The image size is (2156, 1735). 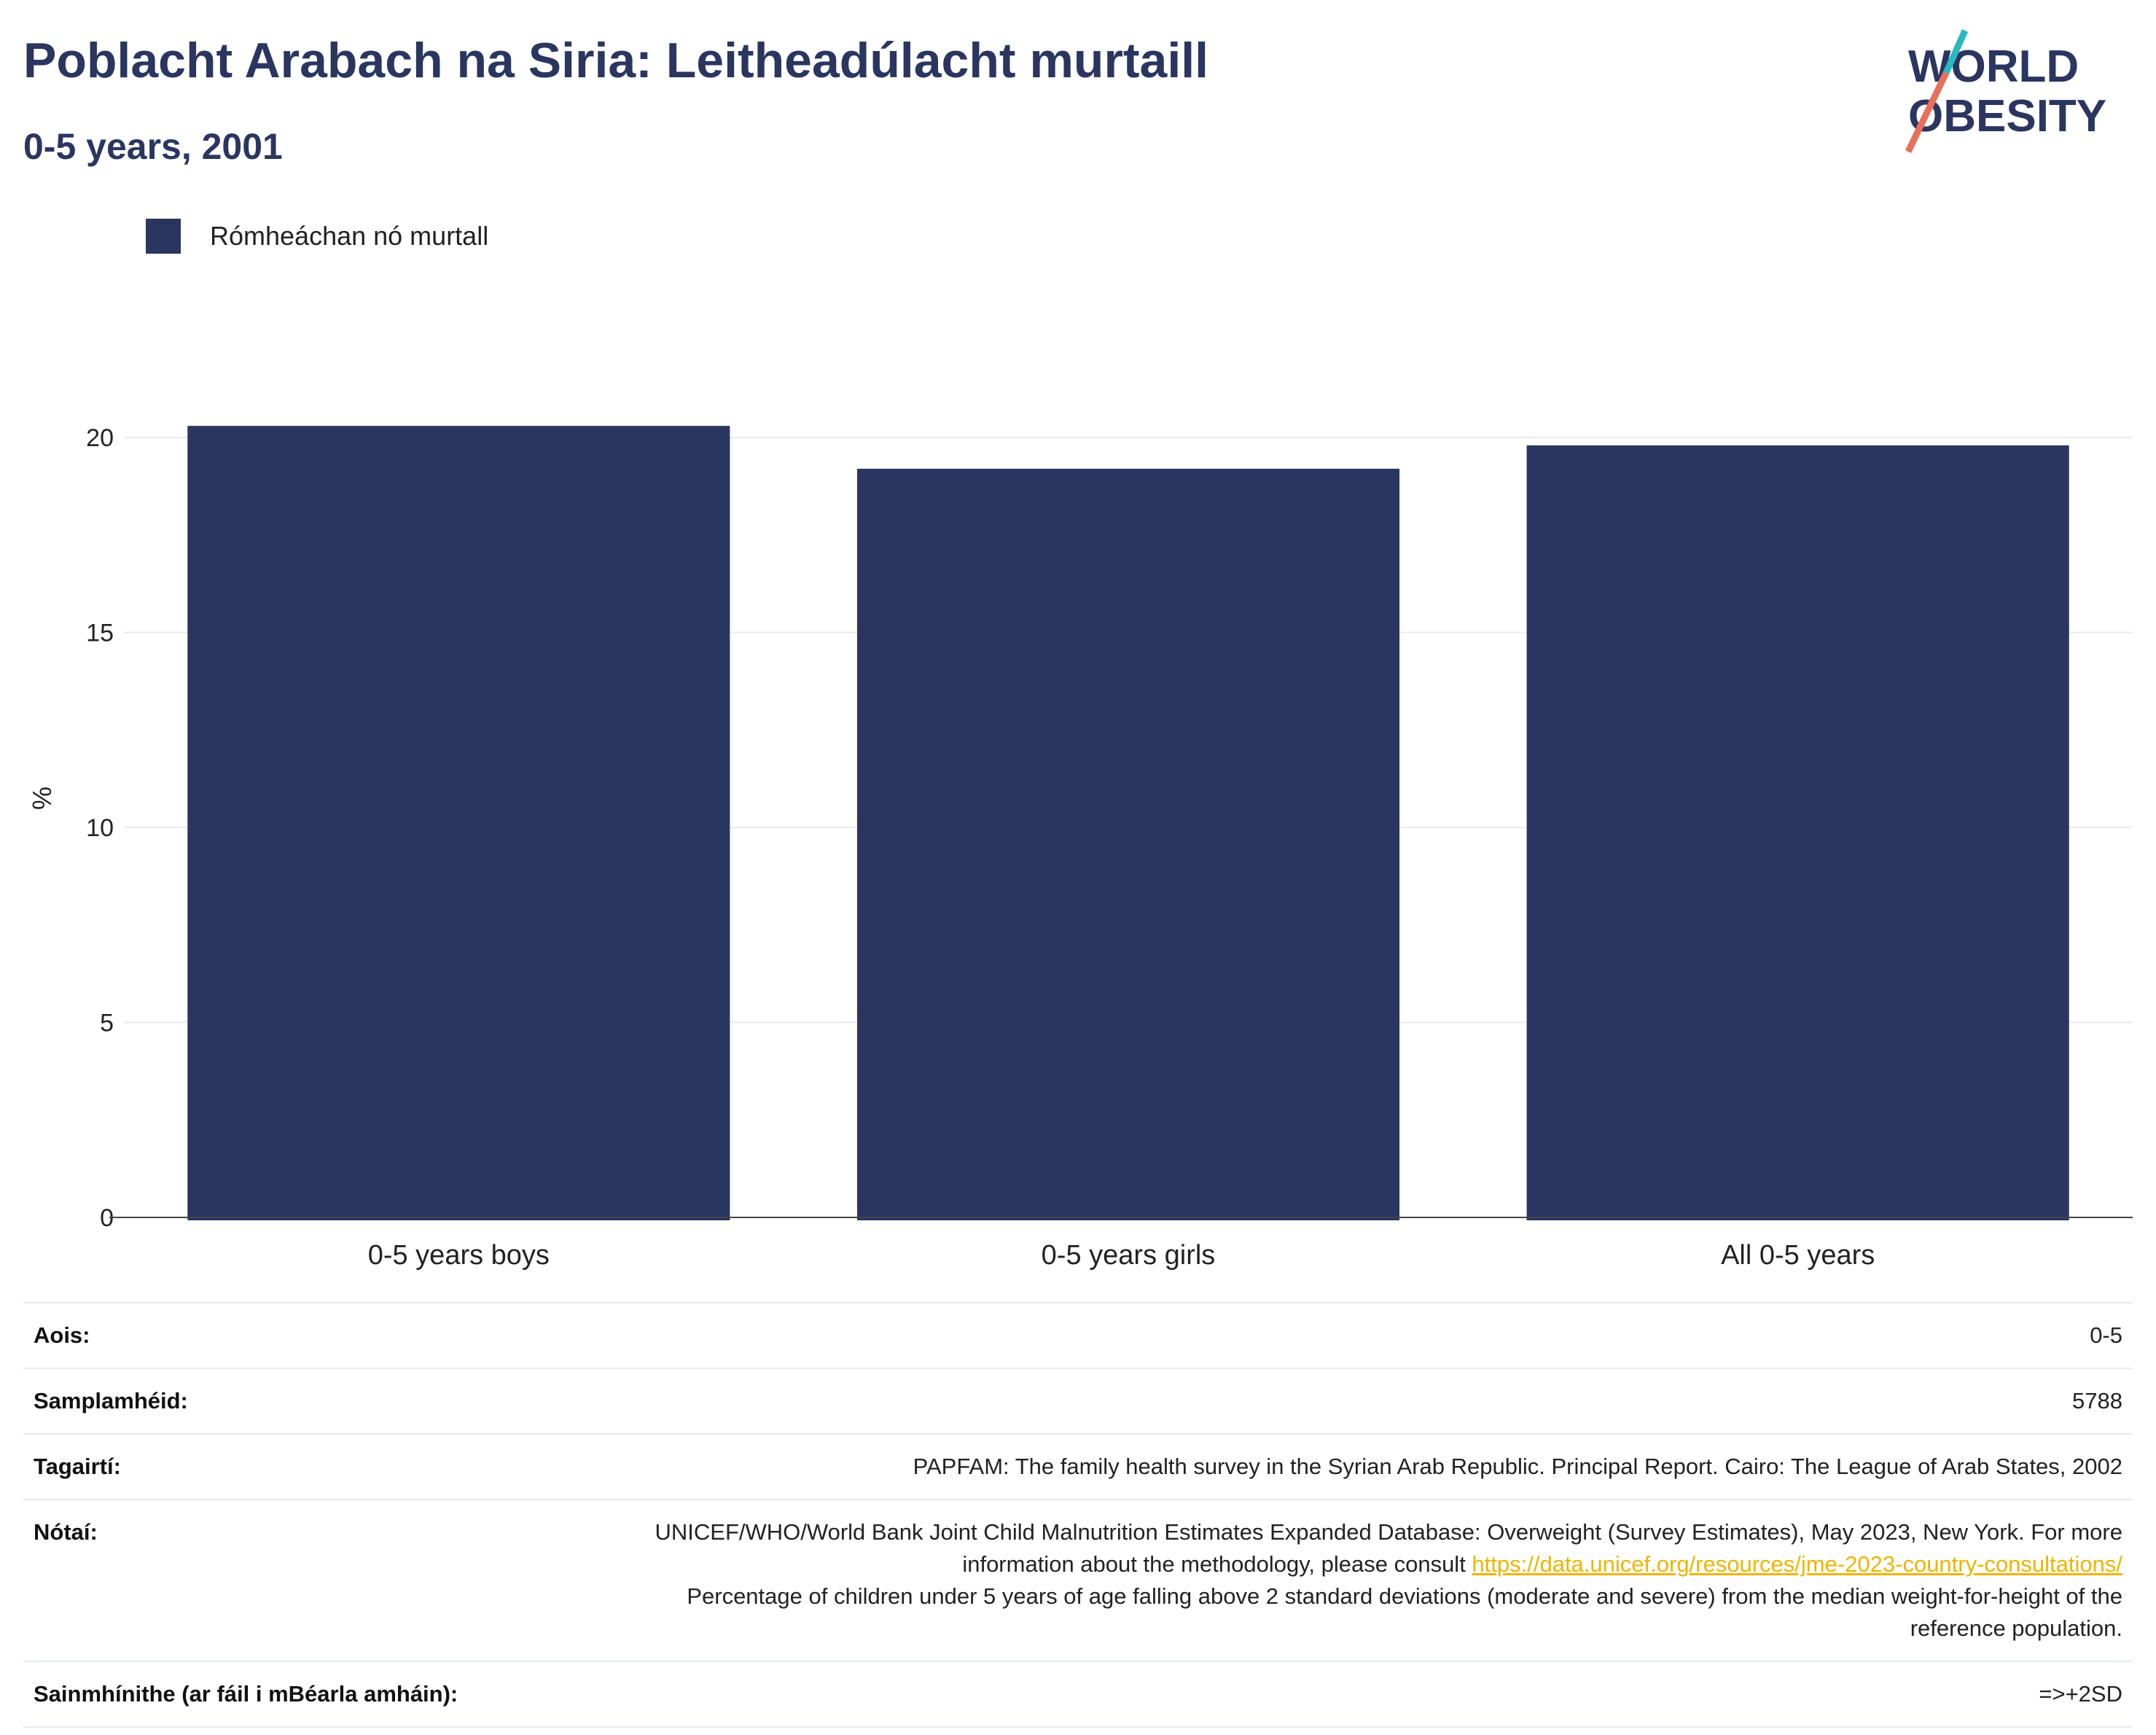 I want to click on y-tick-label: 5, so click(x=107, y=1023).